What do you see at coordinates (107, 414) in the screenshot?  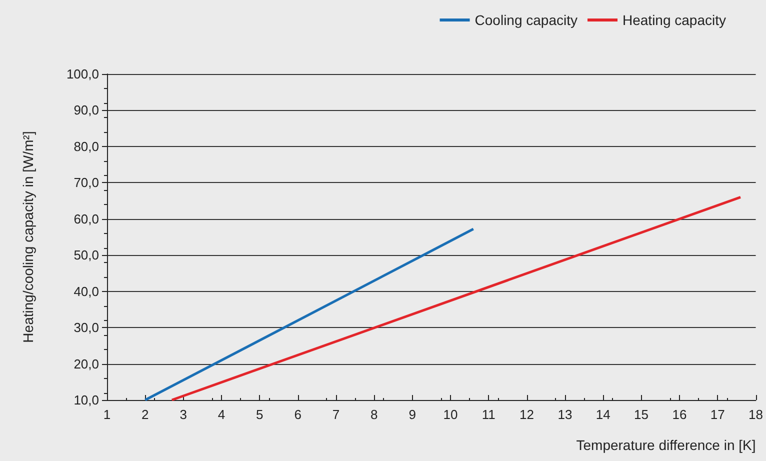 I see `x-tick-label: 1` at bounding box center [107, 414].